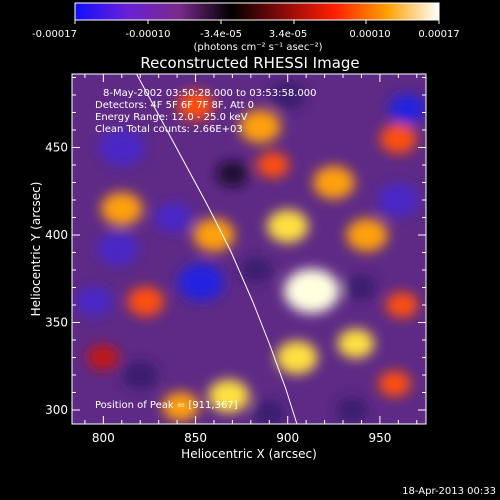  Describe the element at coordinates (56, 410) in the screenshot. I see `y-tick-label: 300` at that location.